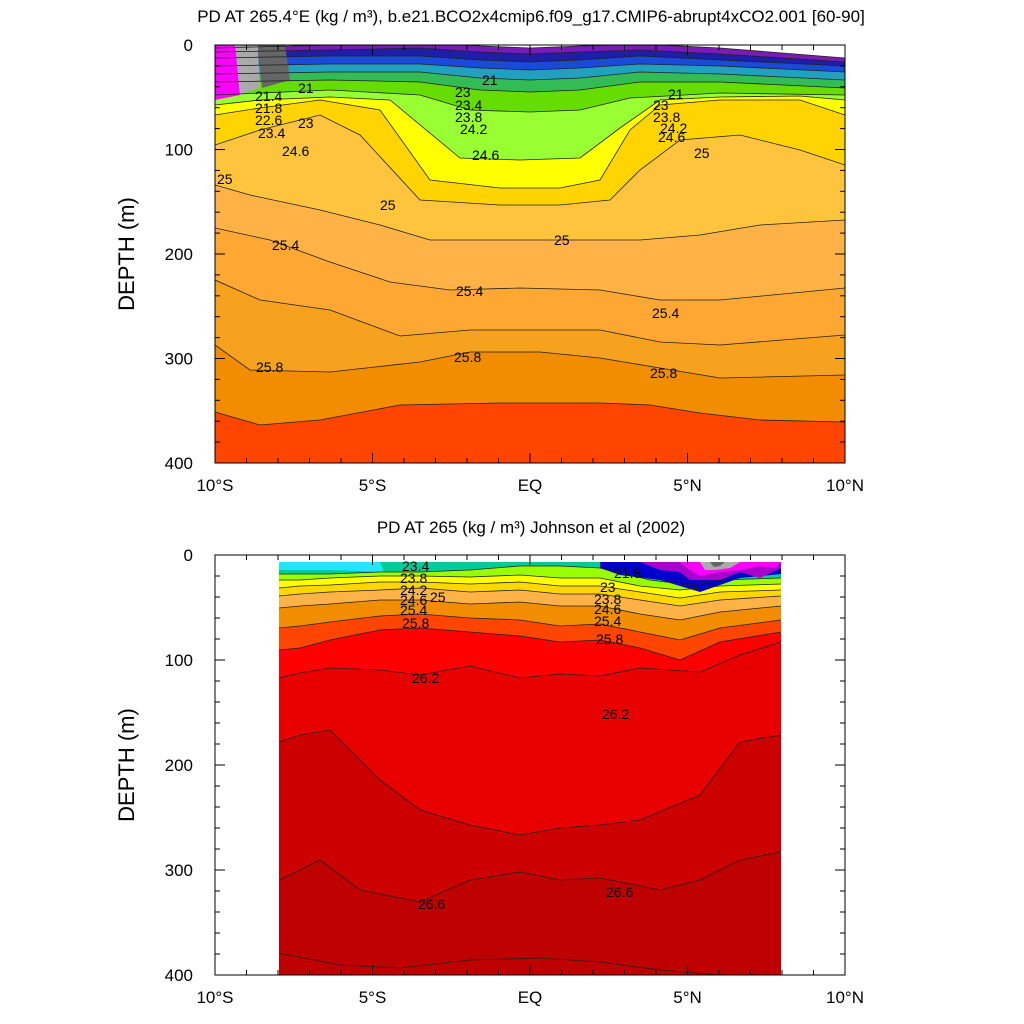 Image resolution: width=1024 pixels, height=1024 pixels. Describe the element at coordinates (268, 120) in the screenshot. I see `contour-label: 22.6` at that location.